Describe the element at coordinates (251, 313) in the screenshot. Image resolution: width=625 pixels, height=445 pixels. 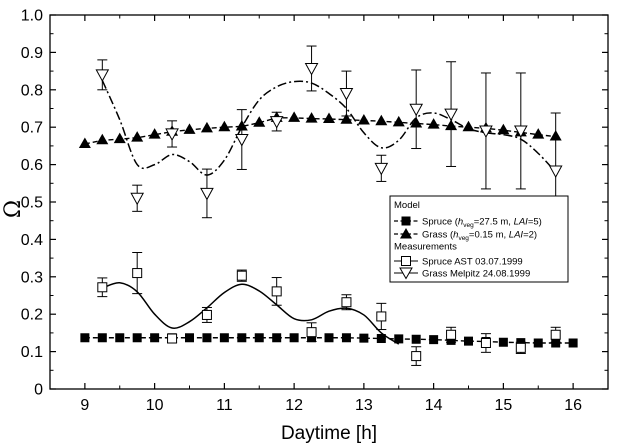
I see `fit-curve-spruce-ast-03-07-1999` at that location.